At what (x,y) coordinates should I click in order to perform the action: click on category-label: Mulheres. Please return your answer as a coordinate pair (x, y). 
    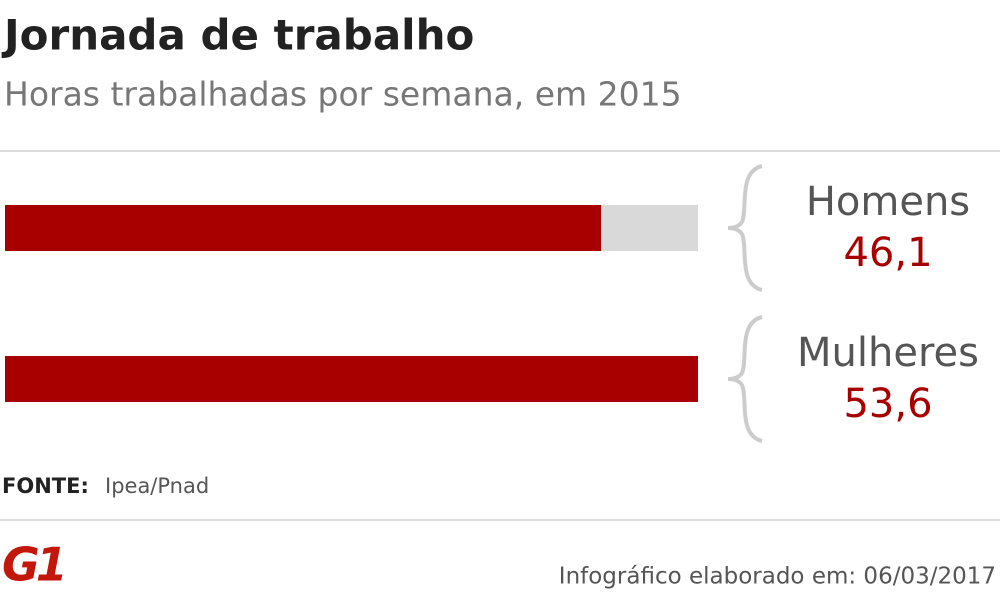
    Looking at the image, I should click on (888, 353).